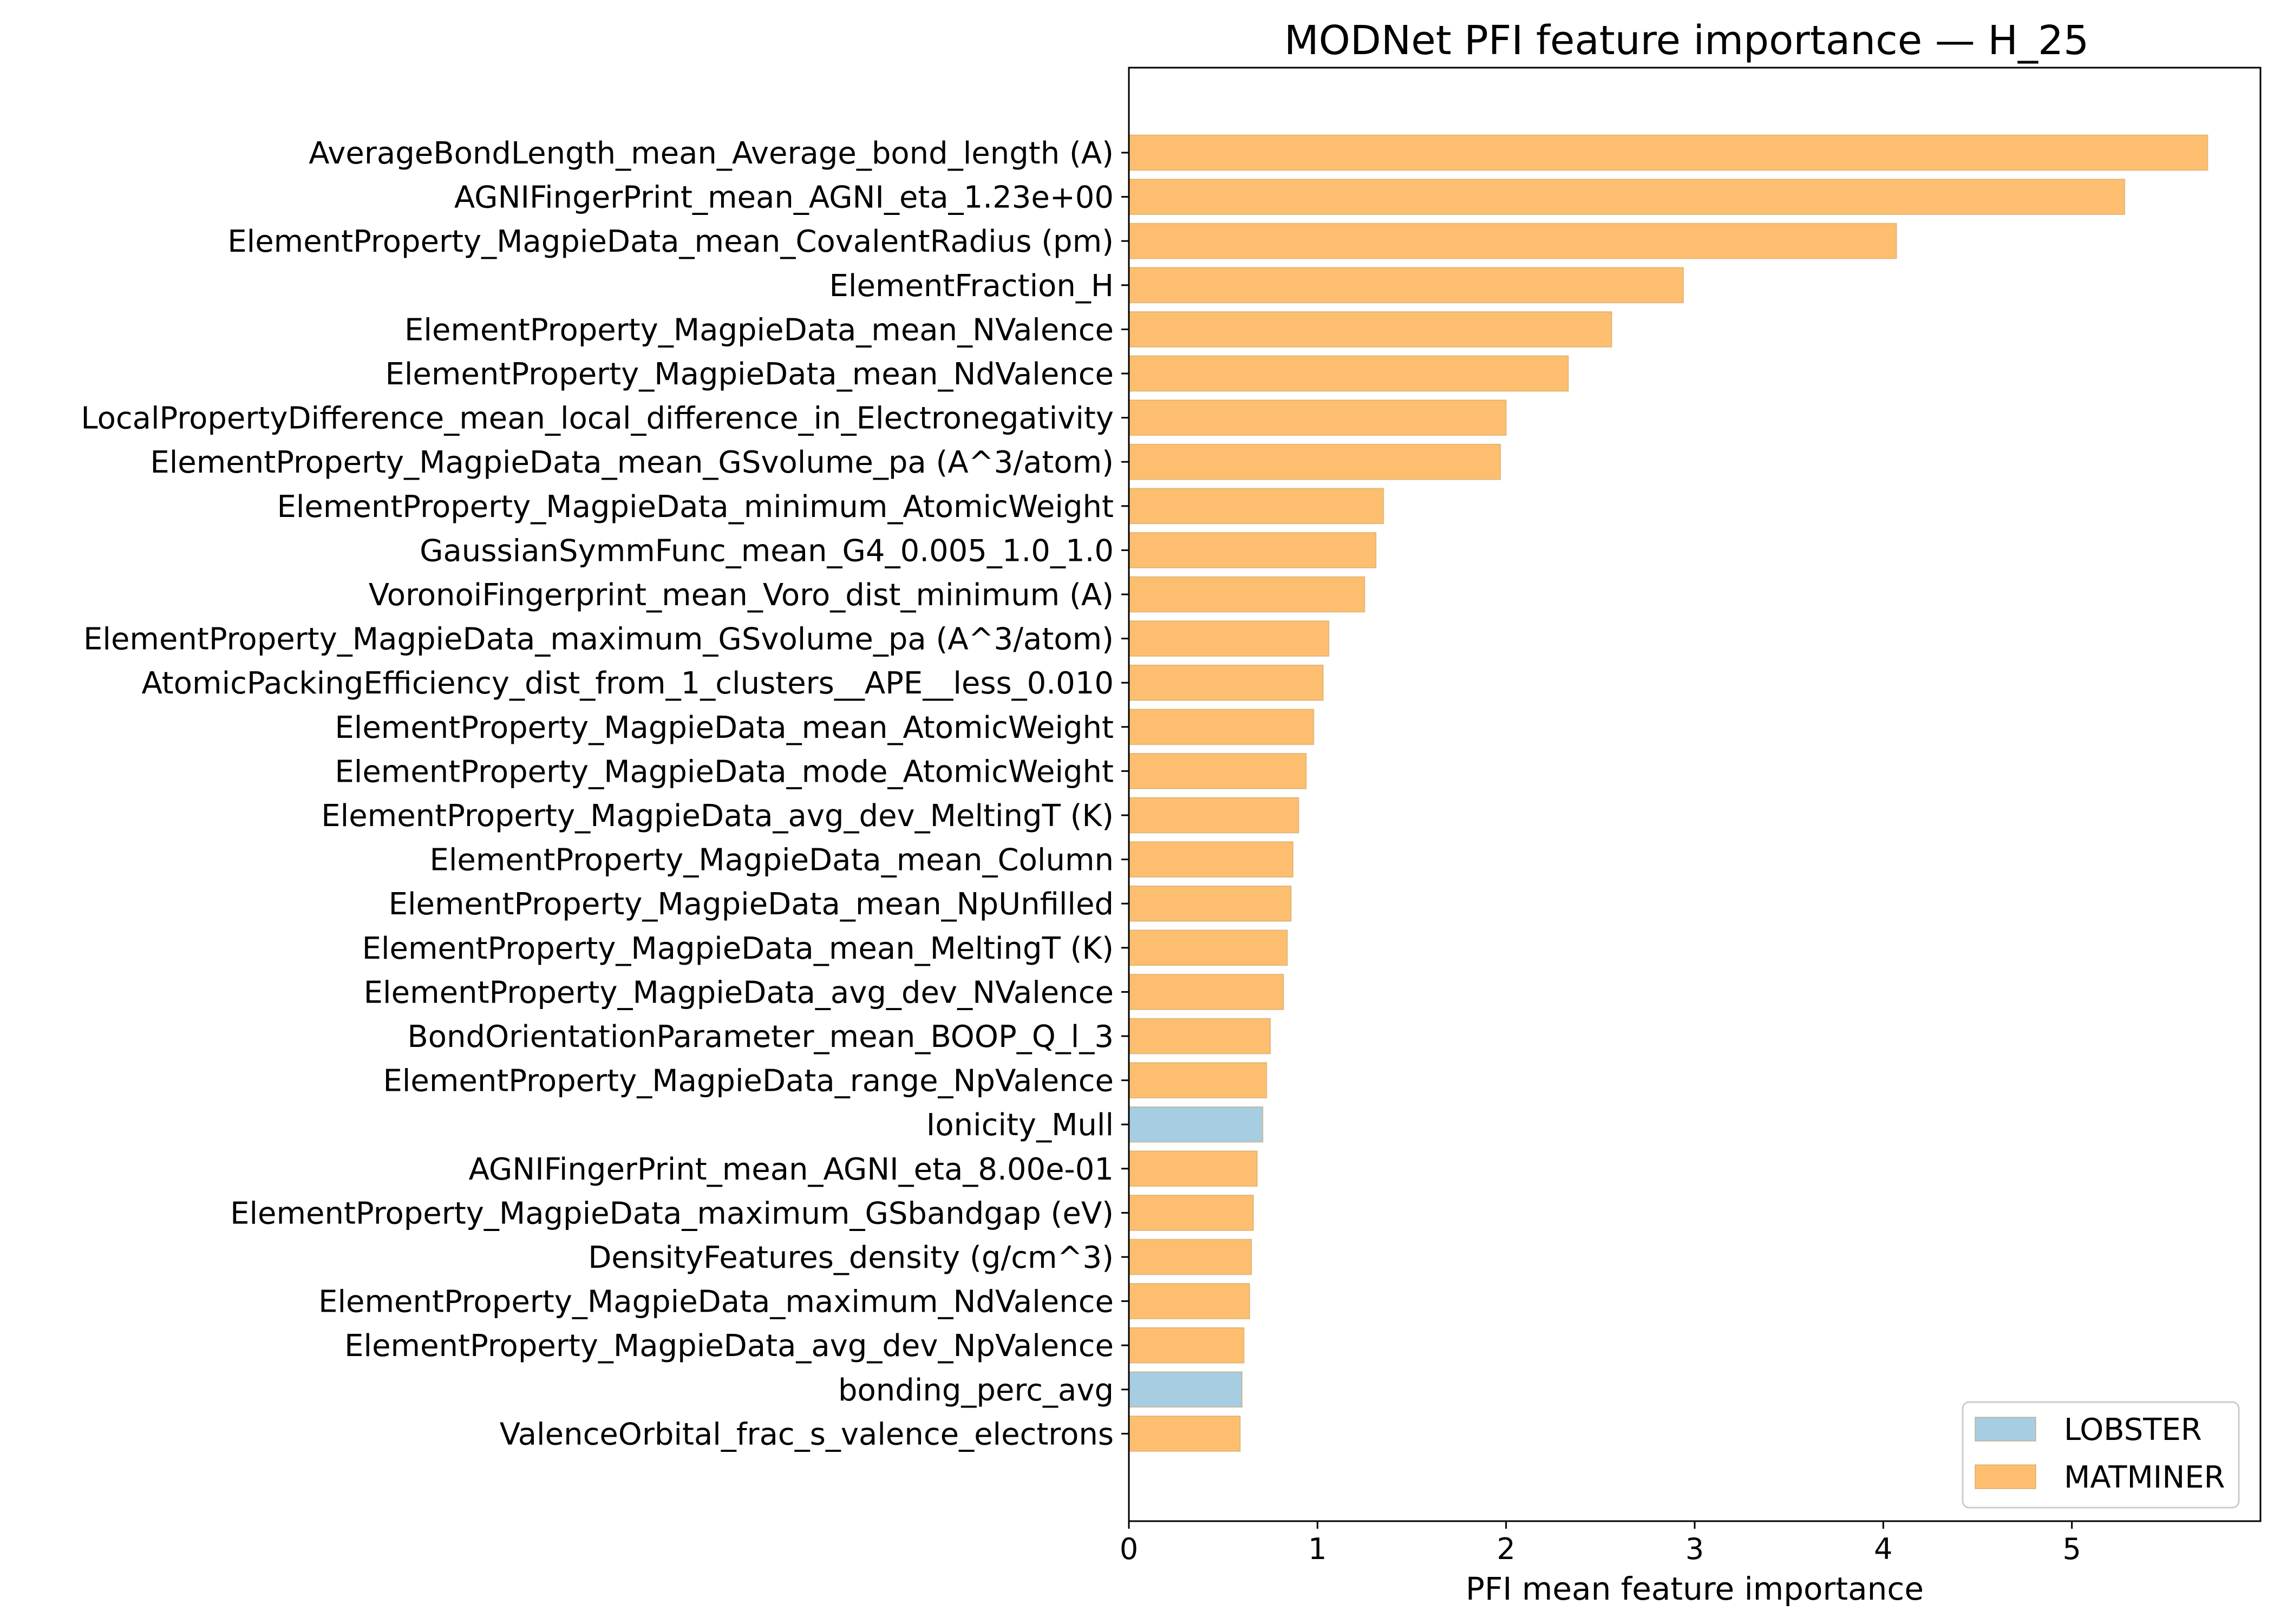 This screenshot has width=2274, height=1624. I want to click on x-axis-ticks: 0 1 2 3 4 5, so click(1600, 1543).